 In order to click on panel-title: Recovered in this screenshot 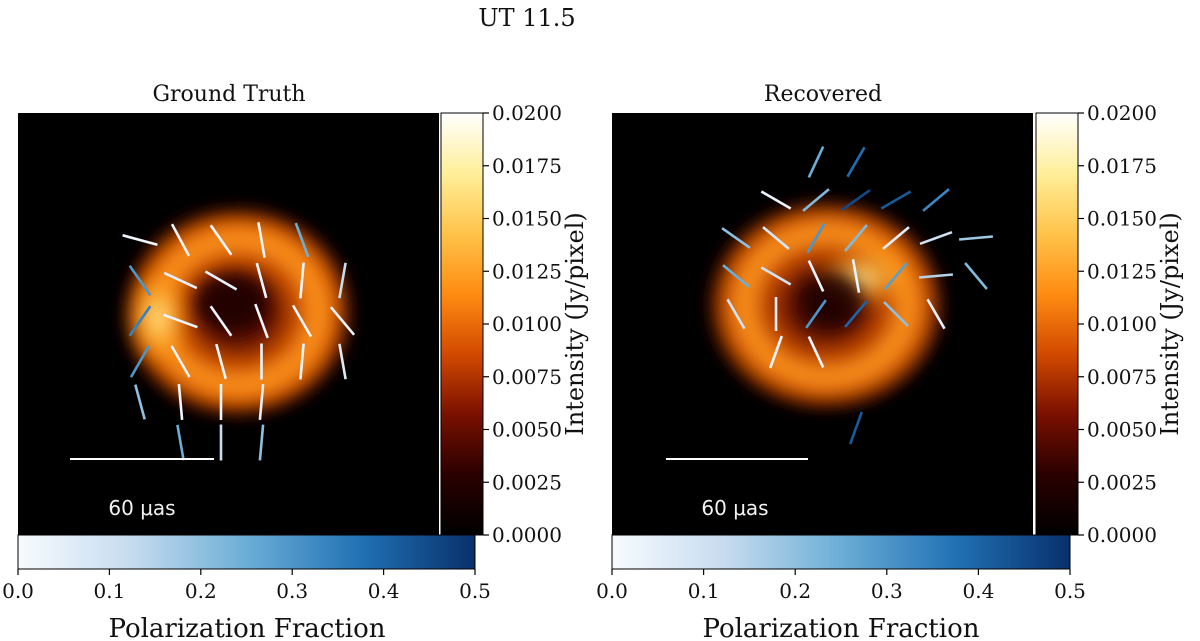, I will do `click(823, 94)`.